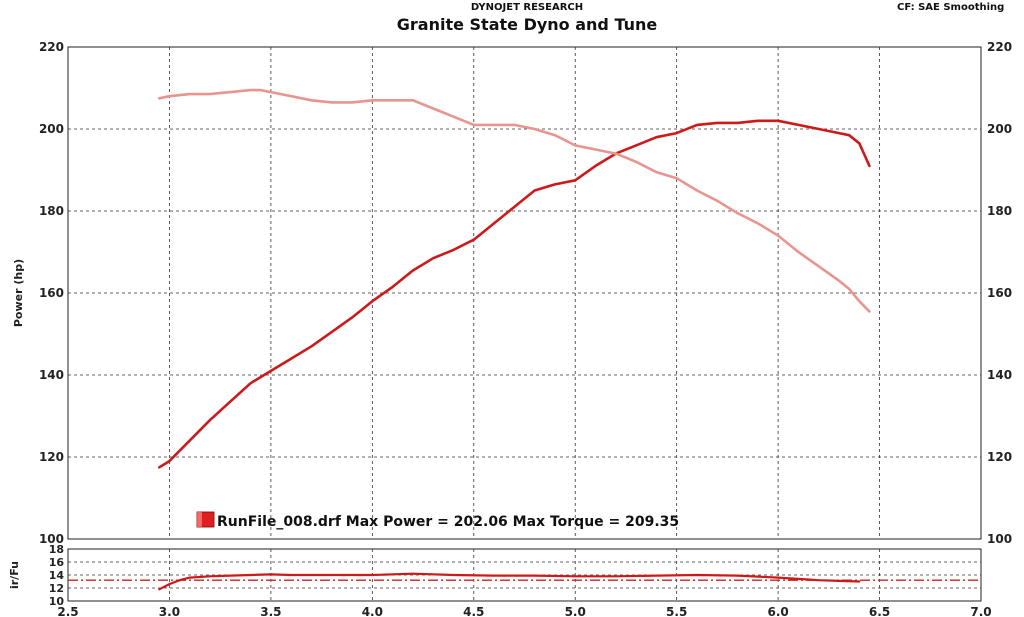 This screenshot has height=617, width=1024. I want to click on main-y-tick-left: 100, so click(51, 539).